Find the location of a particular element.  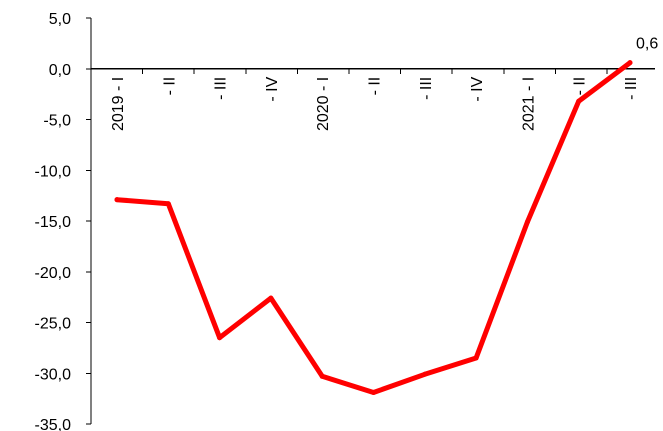

y-tick-label: -15,0 is located at coordinates (53, 222).